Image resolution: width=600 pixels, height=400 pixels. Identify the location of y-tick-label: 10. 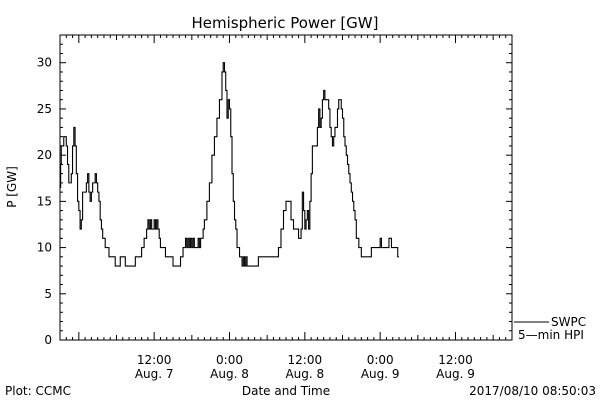
(44, 248).